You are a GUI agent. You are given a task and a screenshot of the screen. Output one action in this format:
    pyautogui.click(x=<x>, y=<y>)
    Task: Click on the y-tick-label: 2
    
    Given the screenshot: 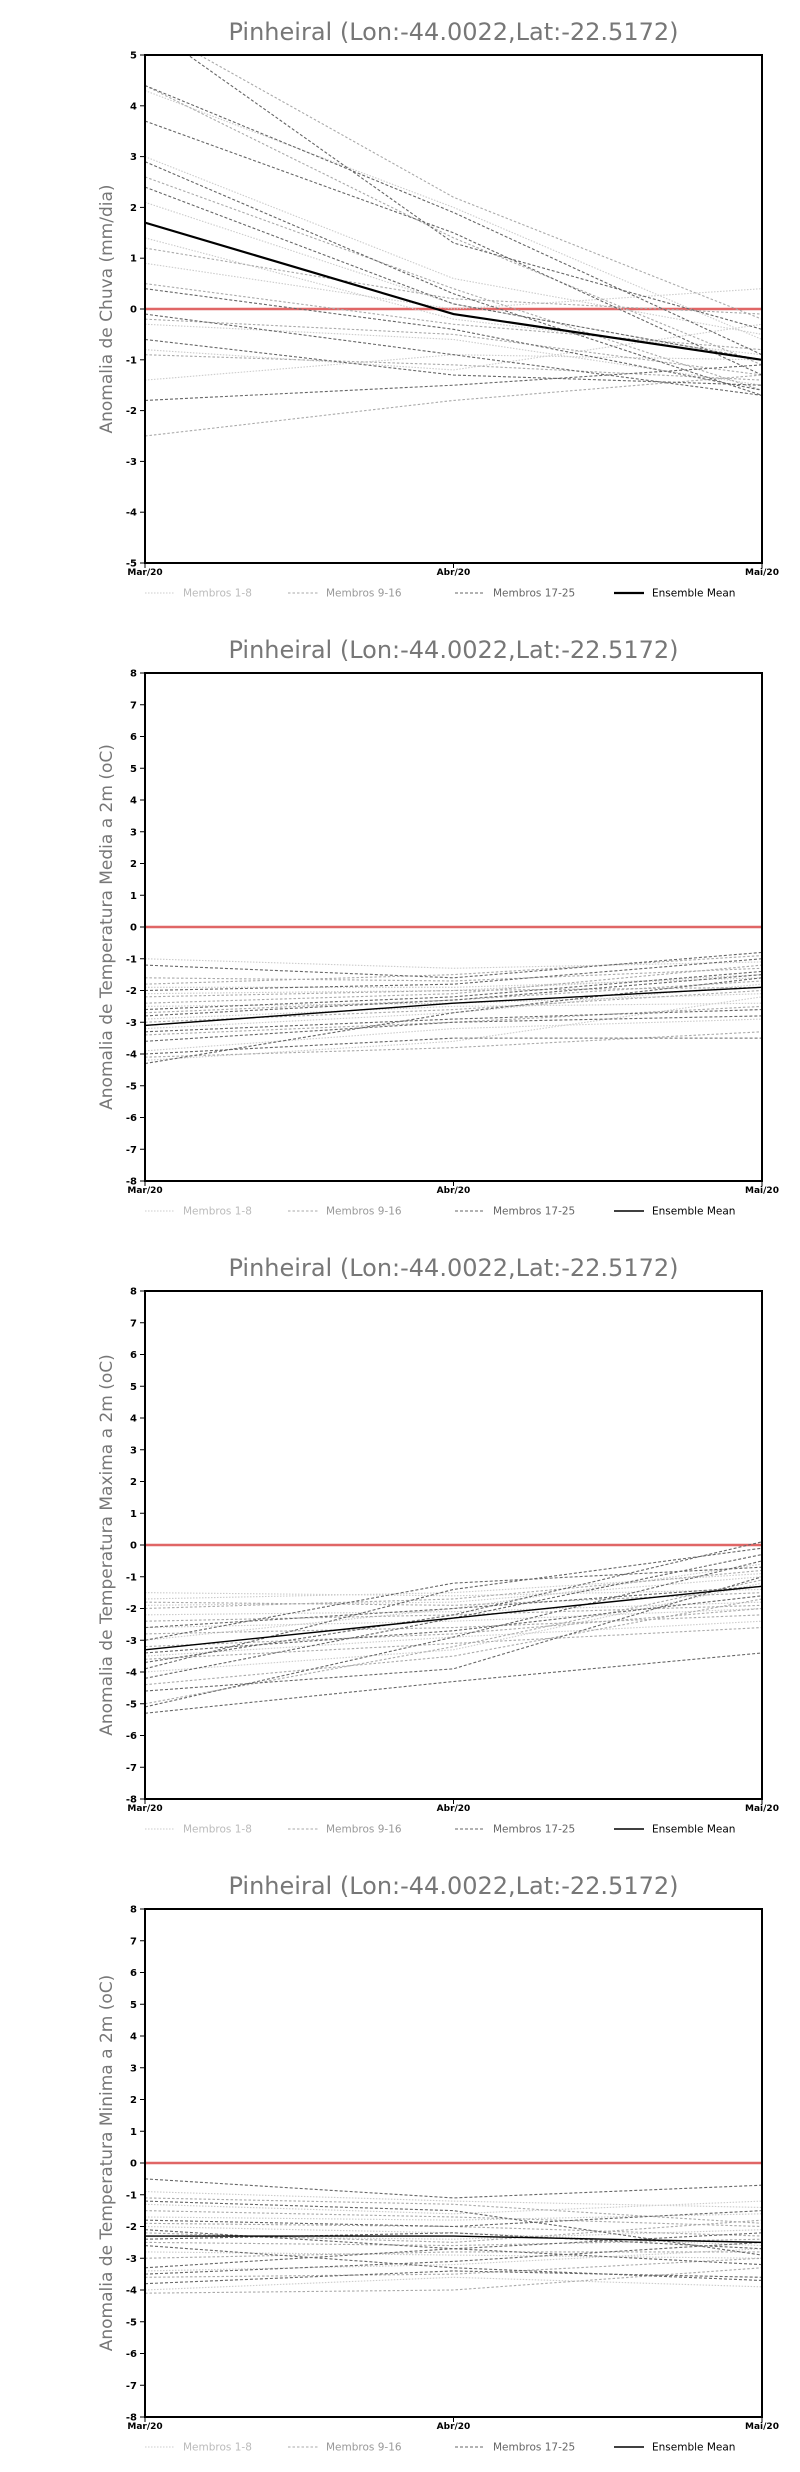 What is the action you would take?
    pyautogui.click(x=133, y=1482)
    